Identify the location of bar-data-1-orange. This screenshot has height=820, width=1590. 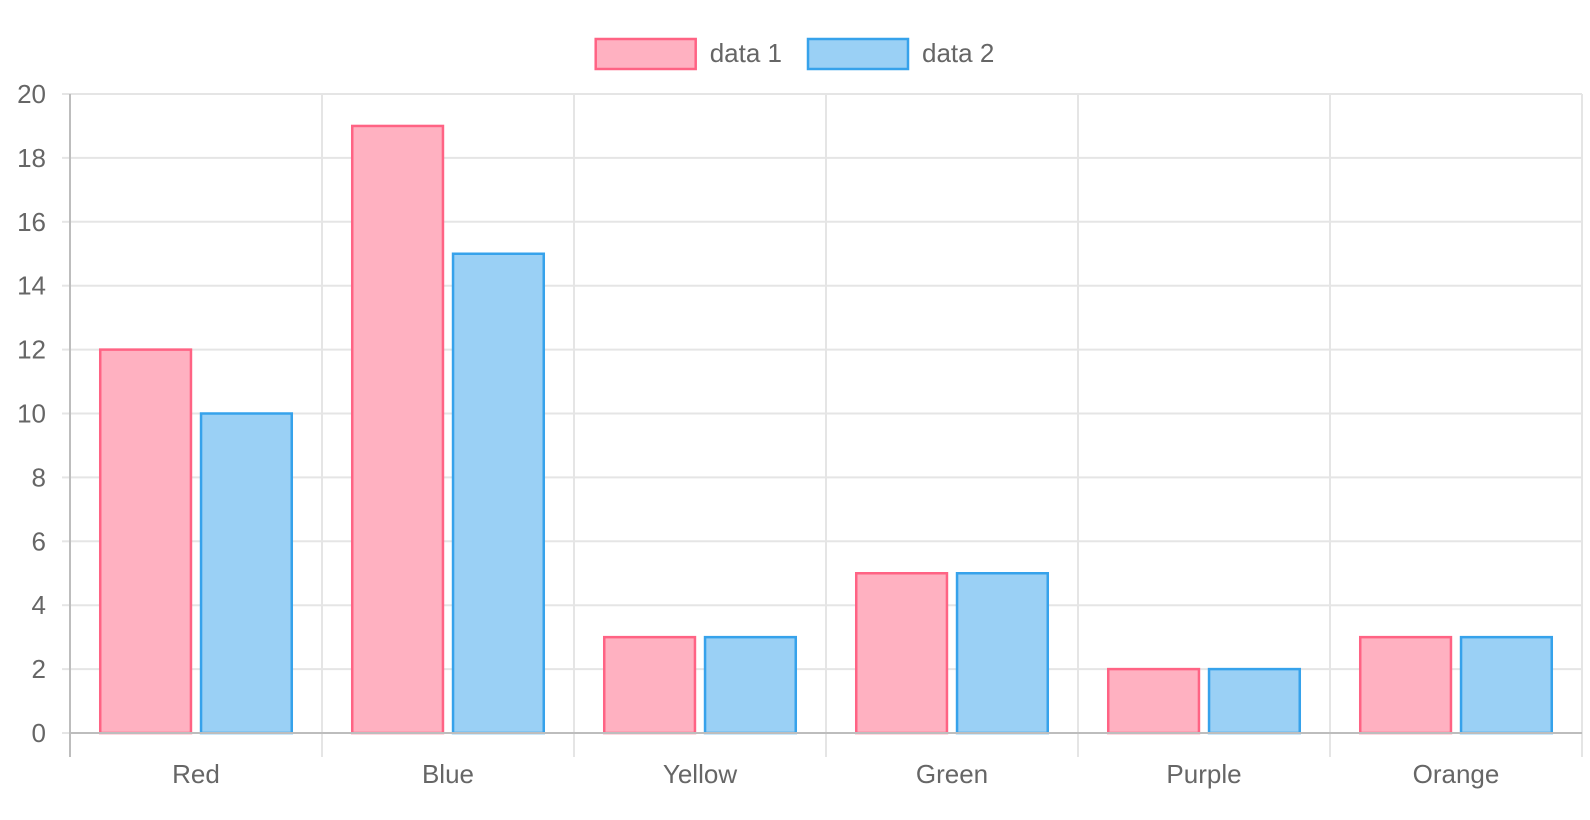
(1405, 685).